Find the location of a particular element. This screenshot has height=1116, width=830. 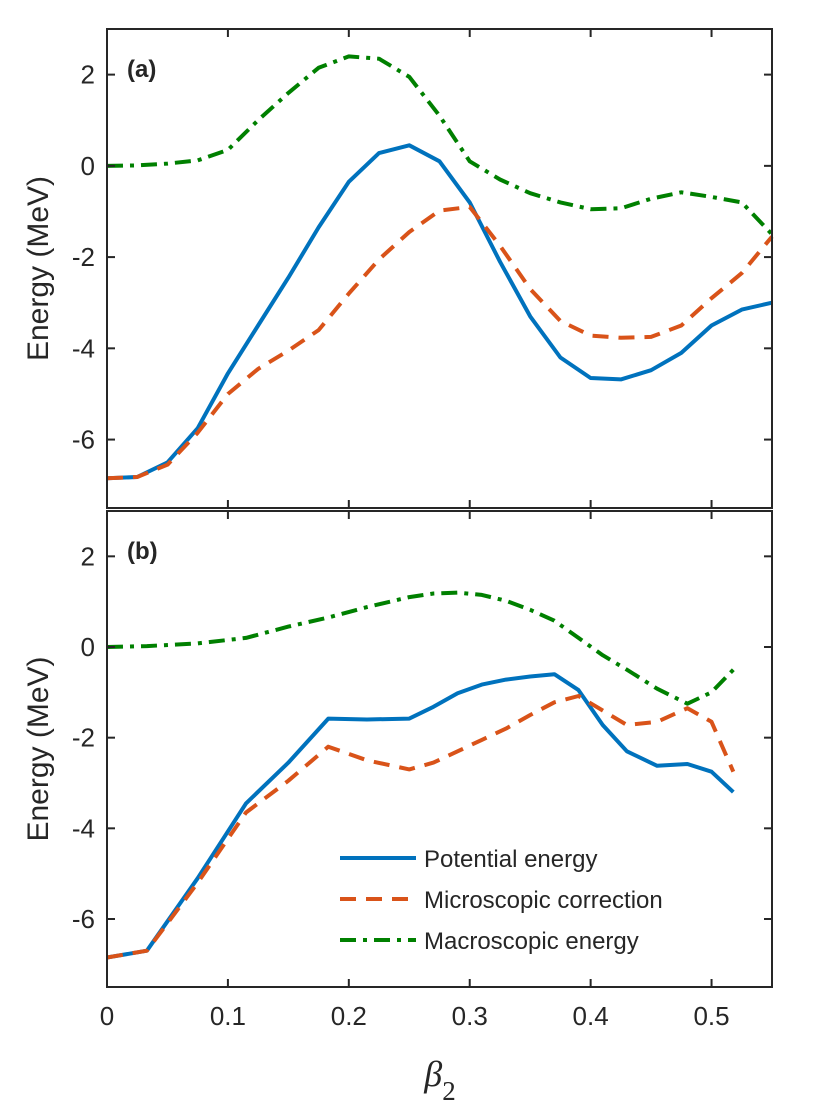

x-axis-title: β2 is located at coordinates (439, 1080).